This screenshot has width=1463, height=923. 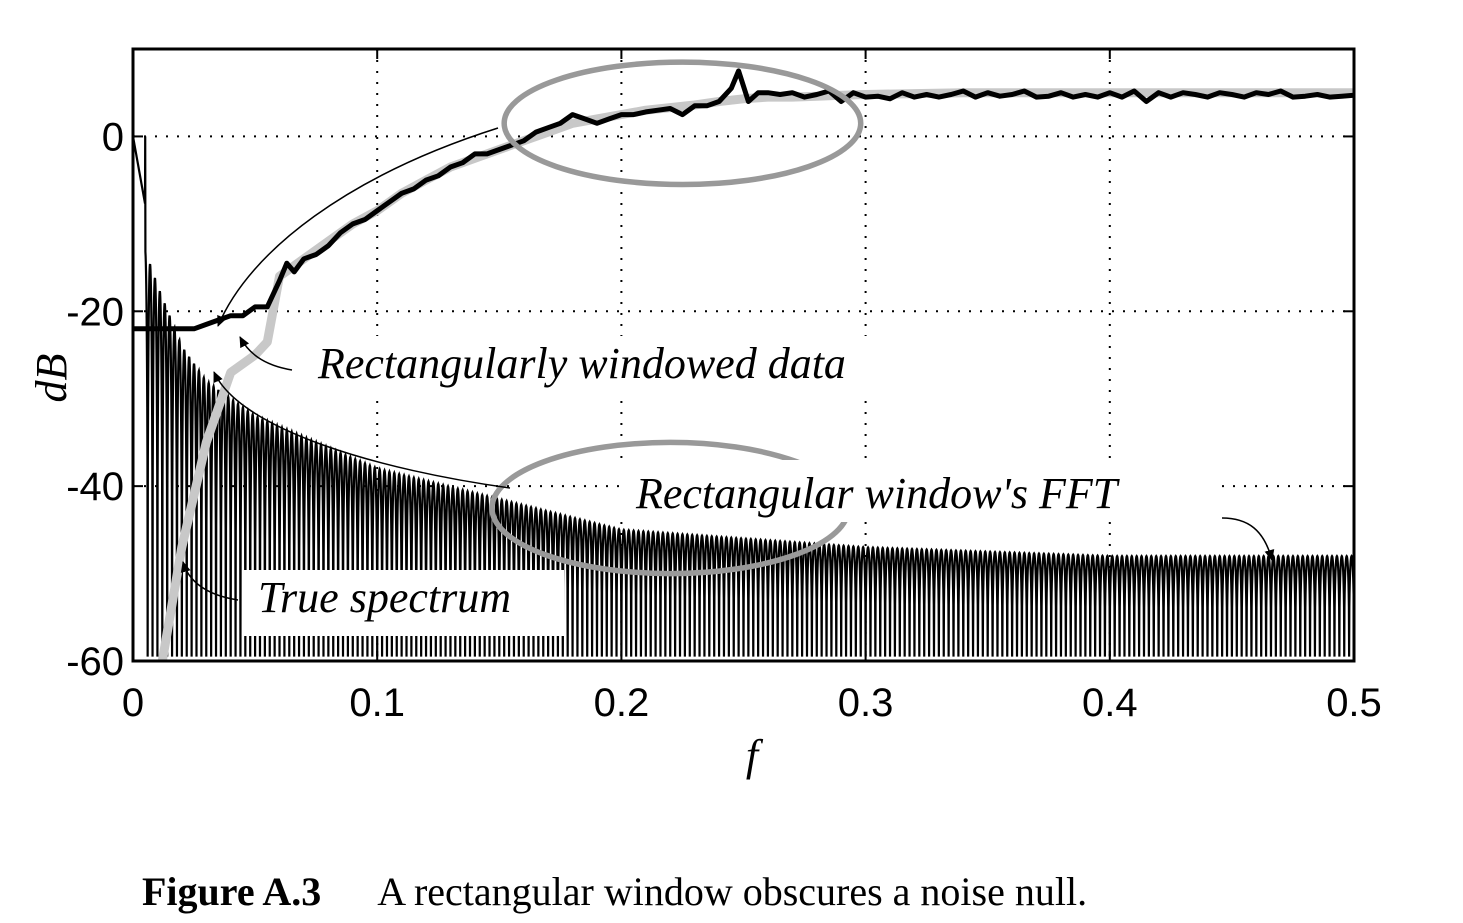 I want to click on annotation-label: True spectrum, so click(x=384, y=597).